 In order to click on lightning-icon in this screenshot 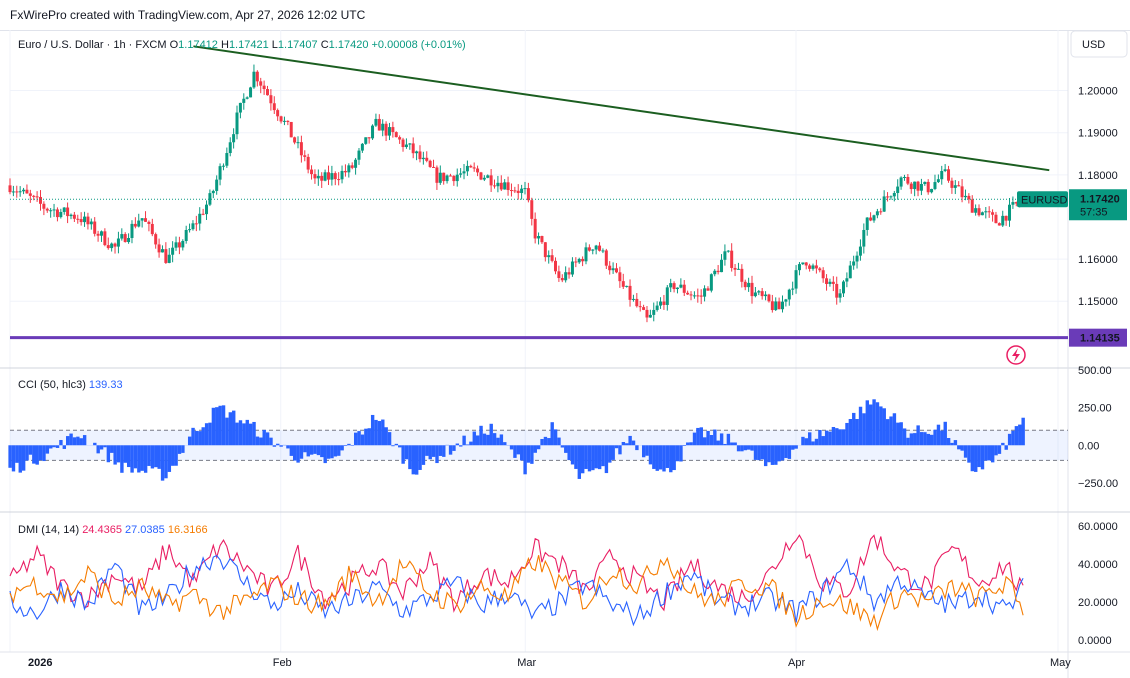, I will do `click(1016, 355)`.